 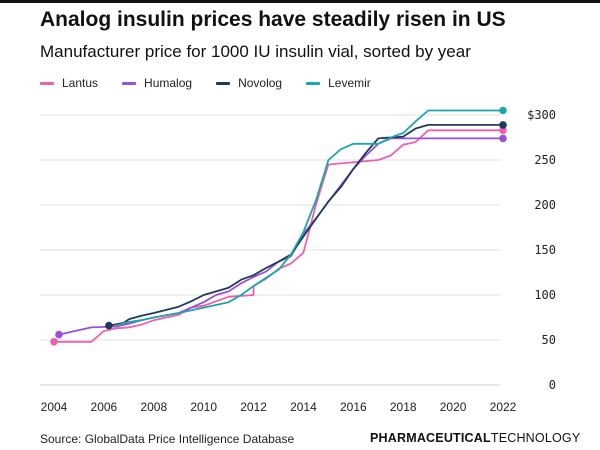 What do you see at coordinates (153, 407) in the screenshot?
I see `x-tick-label-2008: 2008` at bounding box center [153, 407].